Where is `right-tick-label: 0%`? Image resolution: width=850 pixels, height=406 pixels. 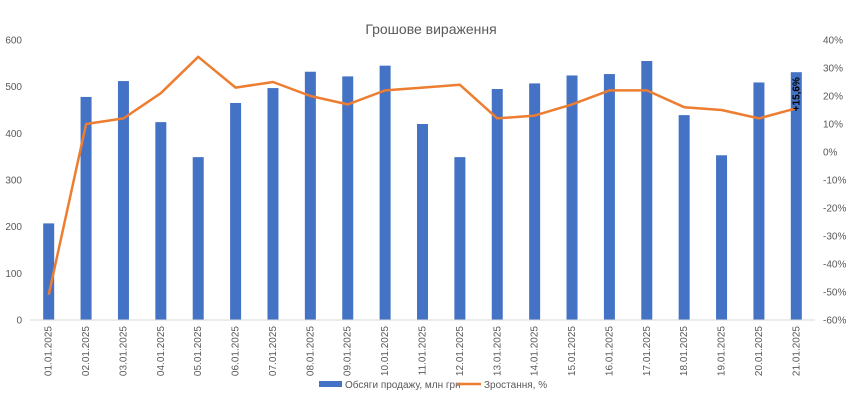
right-tick-label: 0% is located at coordinates (830, 153).